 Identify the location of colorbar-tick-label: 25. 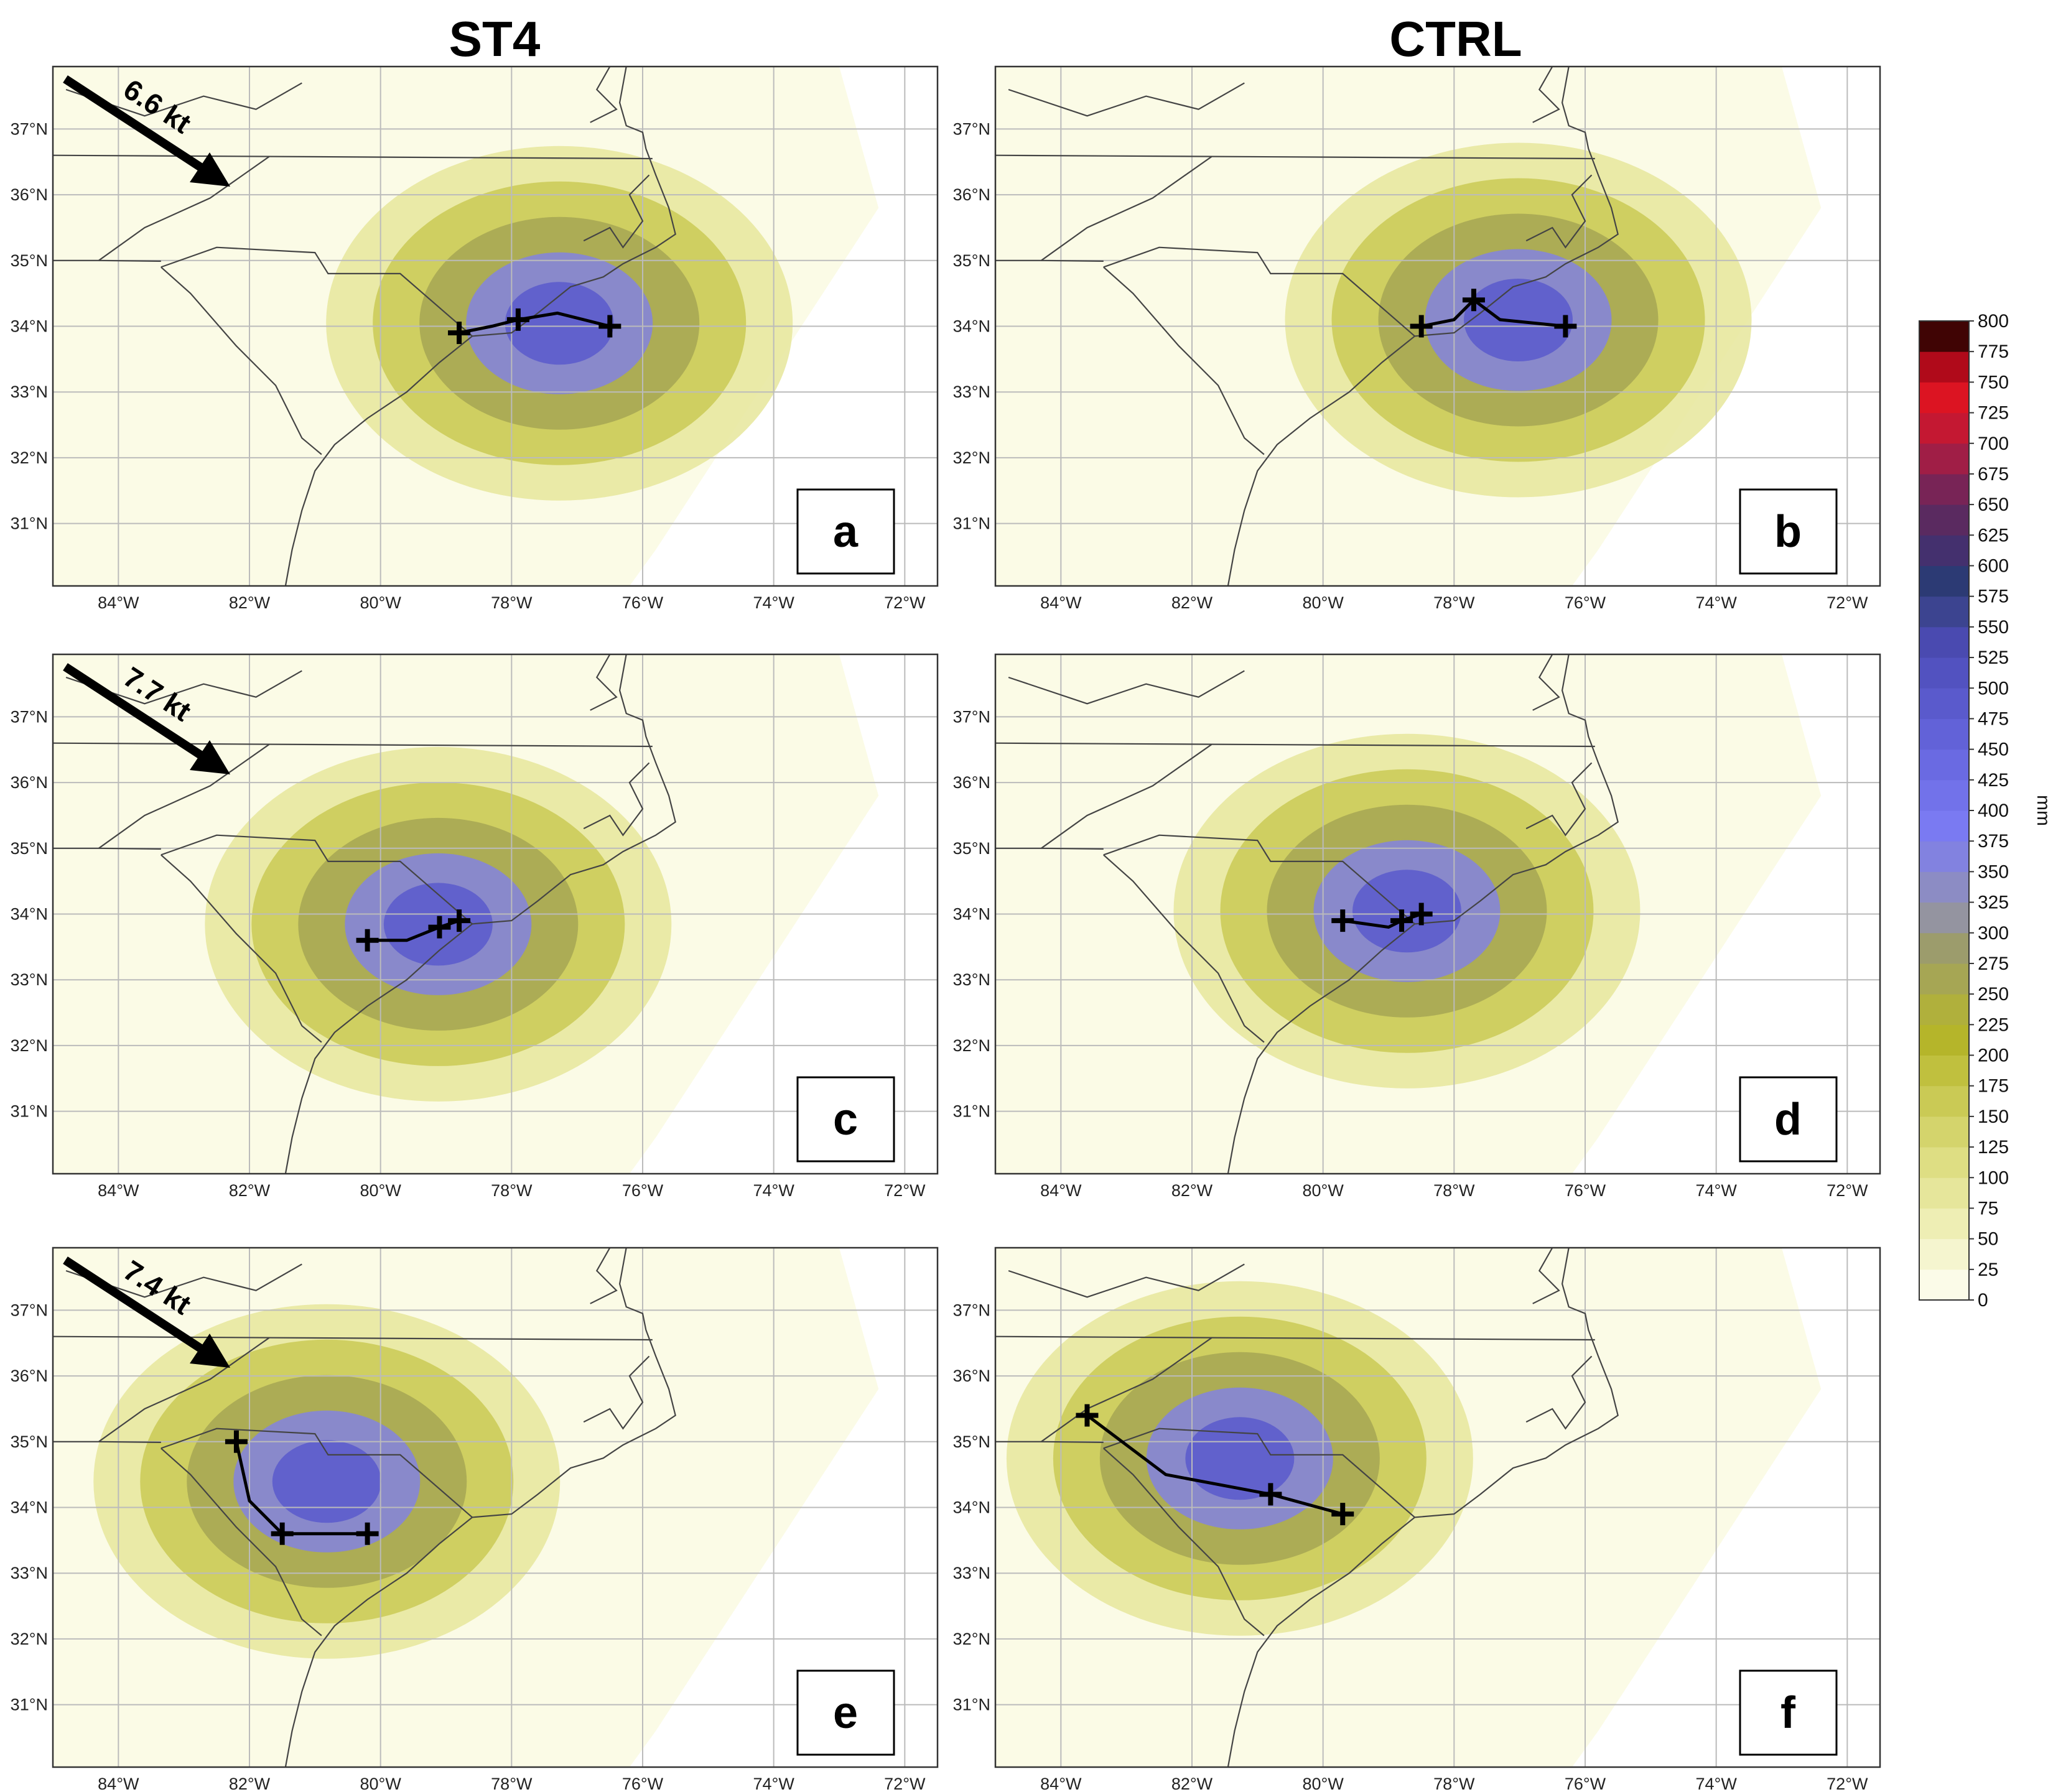
(1988, 1270).